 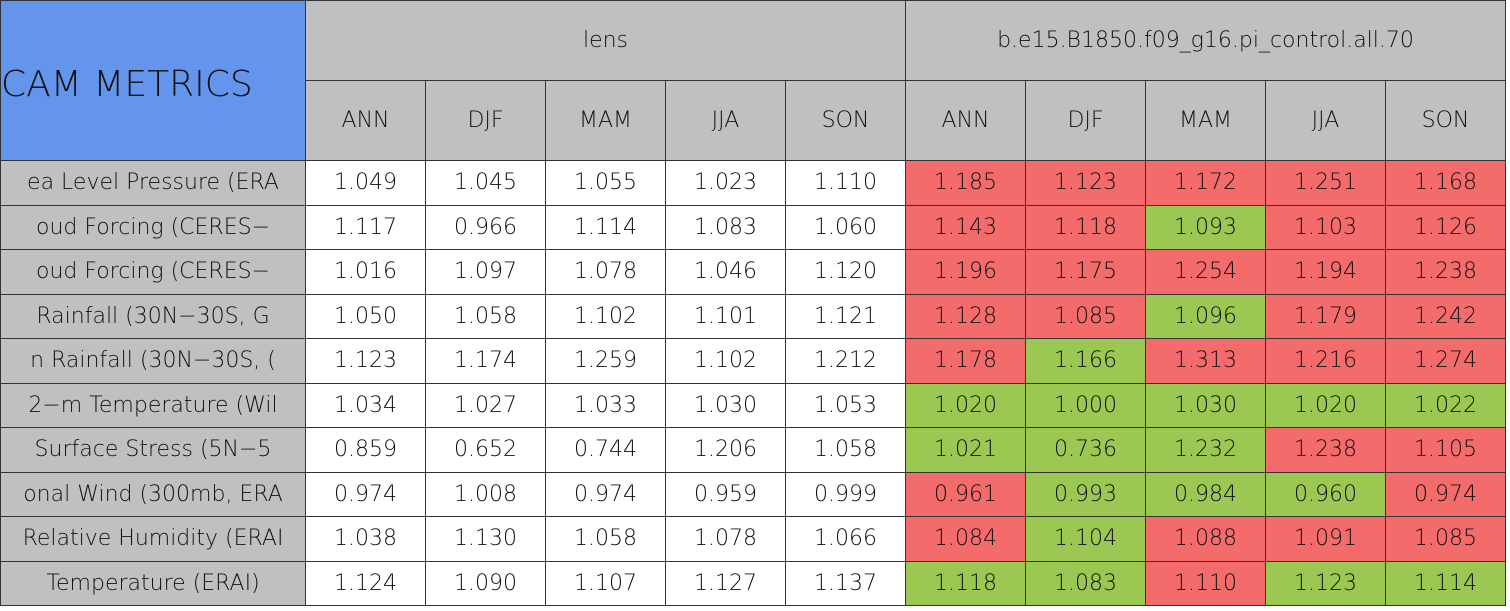 I want to click on cell-text: 1.030, so click(x=1205, y=405).